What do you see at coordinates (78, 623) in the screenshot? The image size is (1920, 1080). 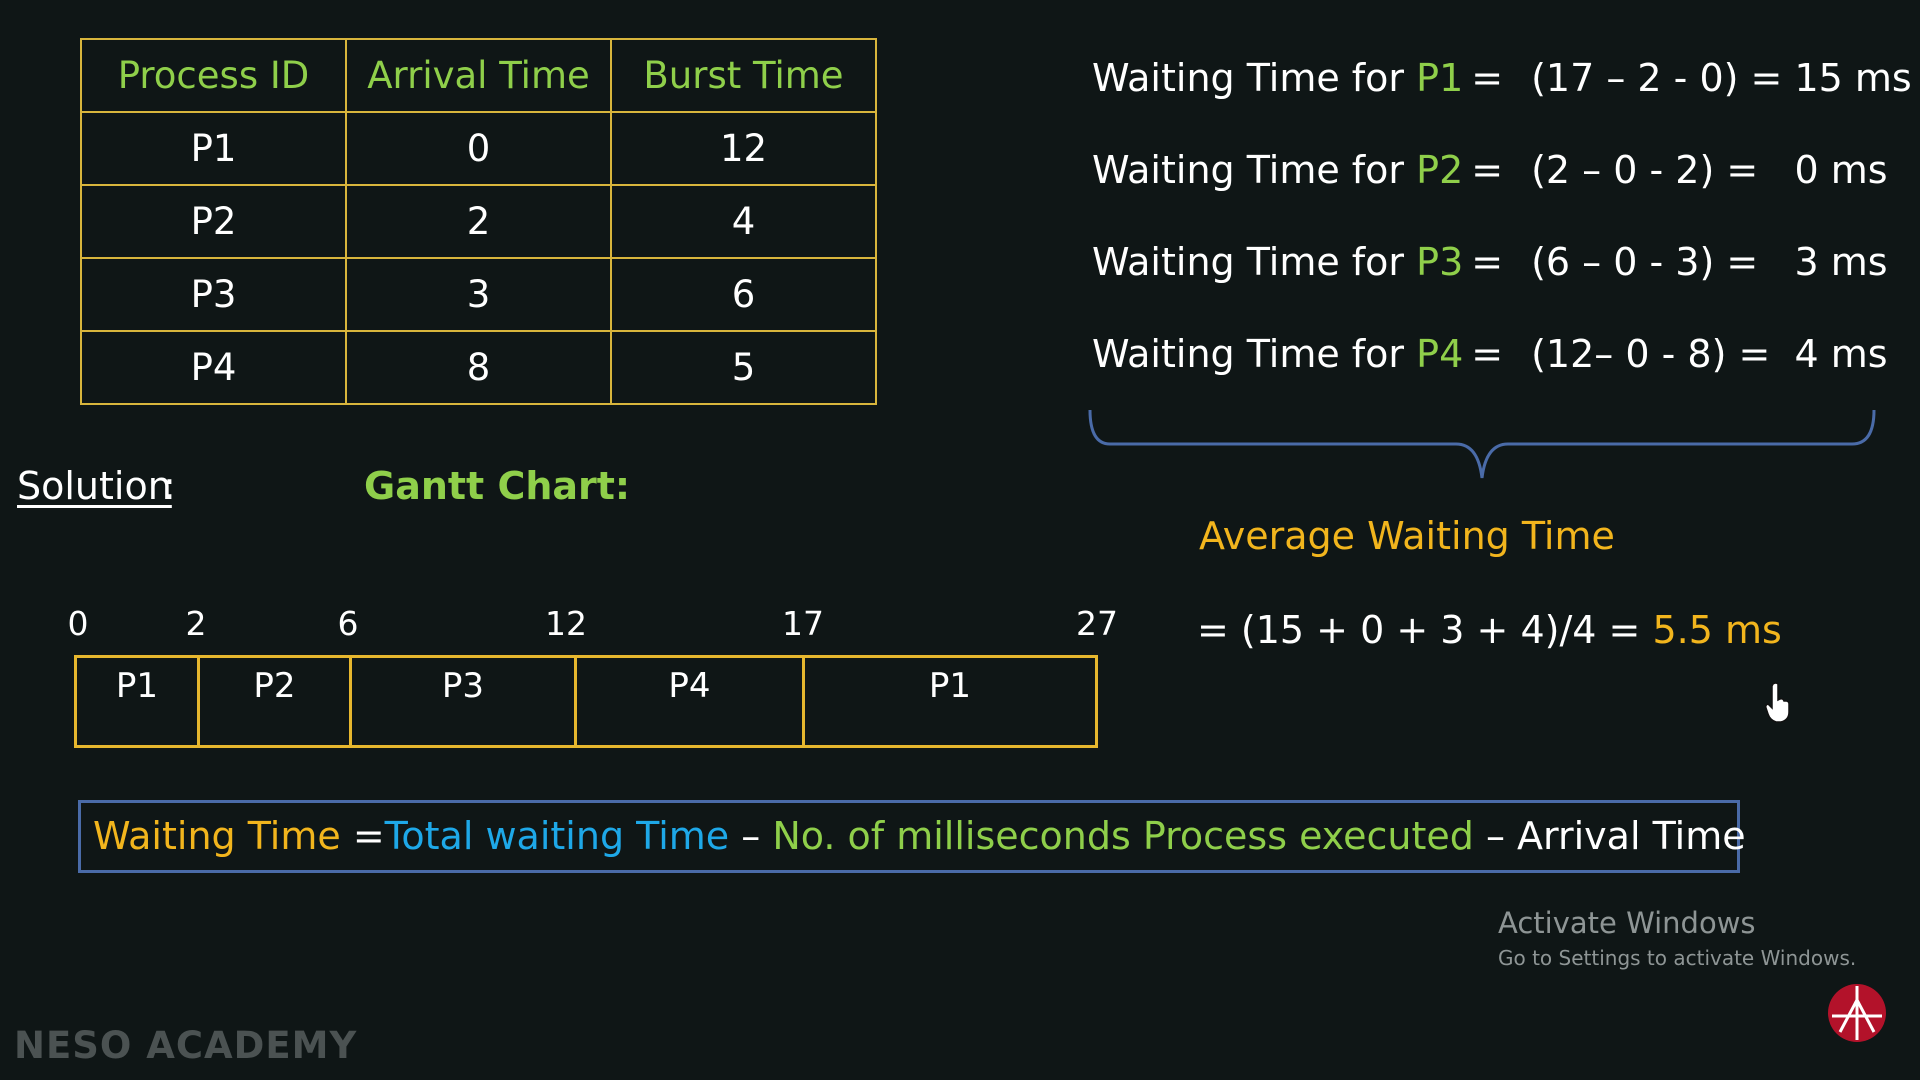 I see `gantt-time-tick: 0` at bounding box center [78, 623].